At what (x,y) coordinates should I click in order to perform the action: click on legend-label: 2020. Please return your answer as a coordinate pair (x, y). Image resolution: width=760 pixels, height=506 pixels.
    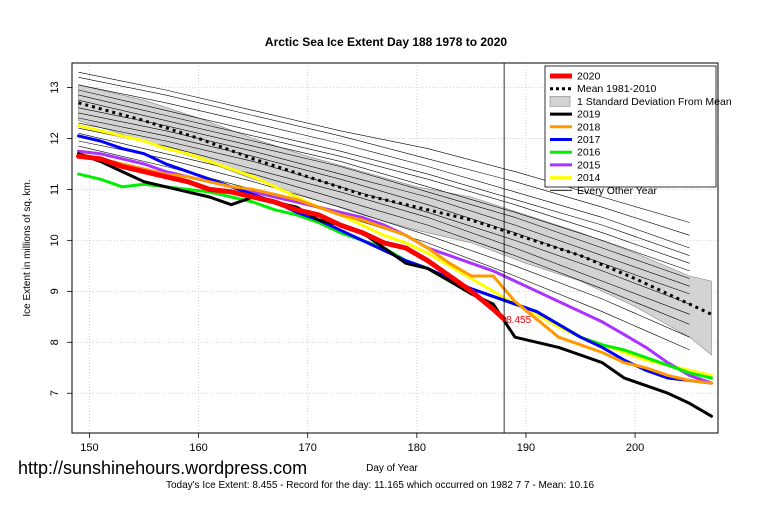
    Looking at the image, I should click on (589, 77).